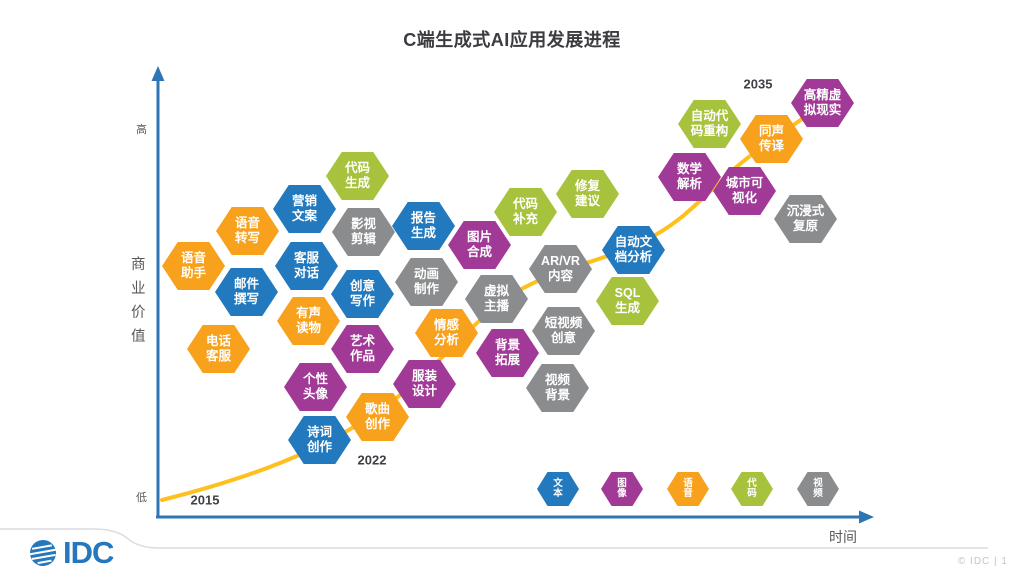 This screenshot has height=576, width=1024. Describe the element at coordinates (558, 483) in the screenshot. I see `legend-label-char: 文` at that location.